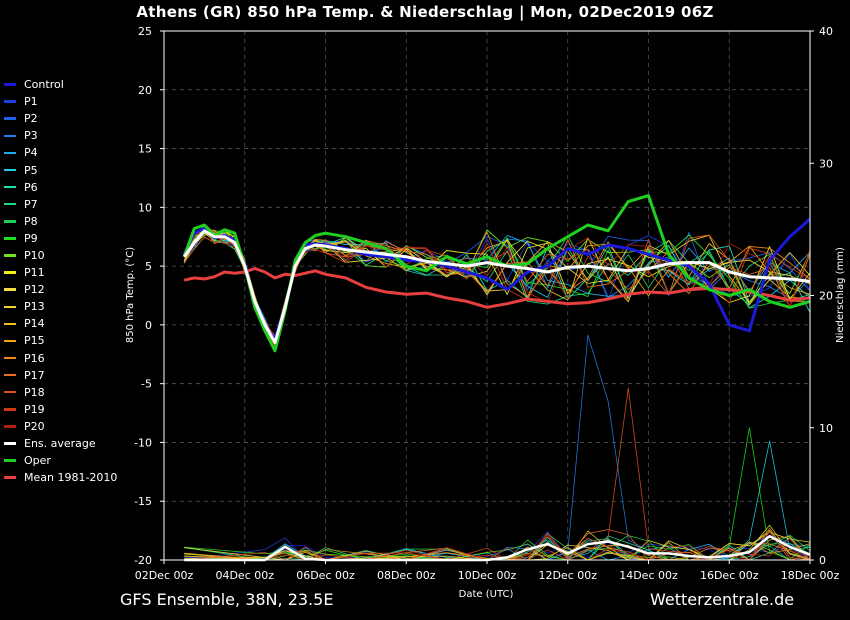  Describe the element at coordinates (60, 340) in the screenshot. I see `legend-item: P15` at that location.